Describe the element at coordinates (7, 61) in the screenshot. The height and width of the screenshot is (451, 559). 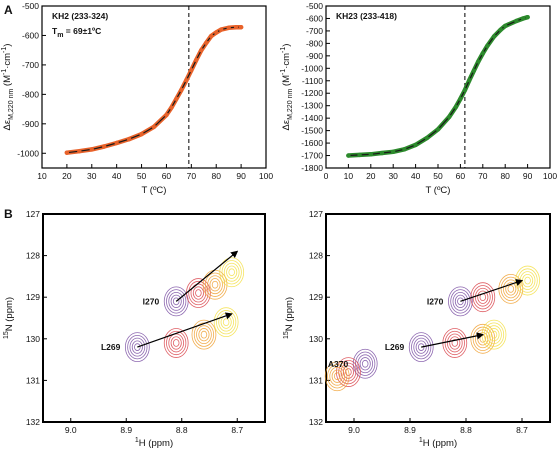
I see `ylab-dot: ·cm` at that location.